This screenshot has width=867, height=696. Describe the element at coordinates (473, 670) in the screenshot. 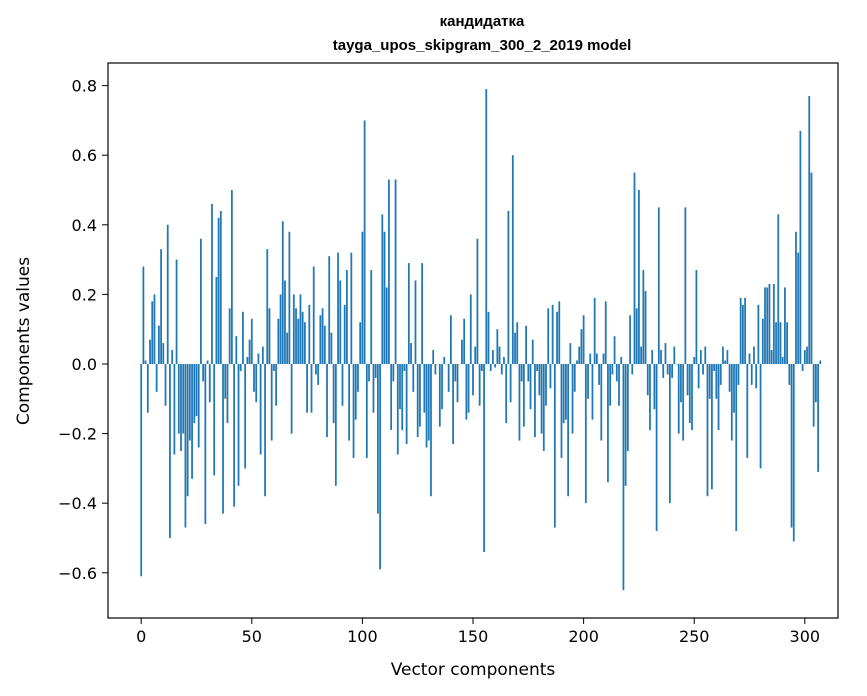

I see `x-axis-label: Vector components` at that location.